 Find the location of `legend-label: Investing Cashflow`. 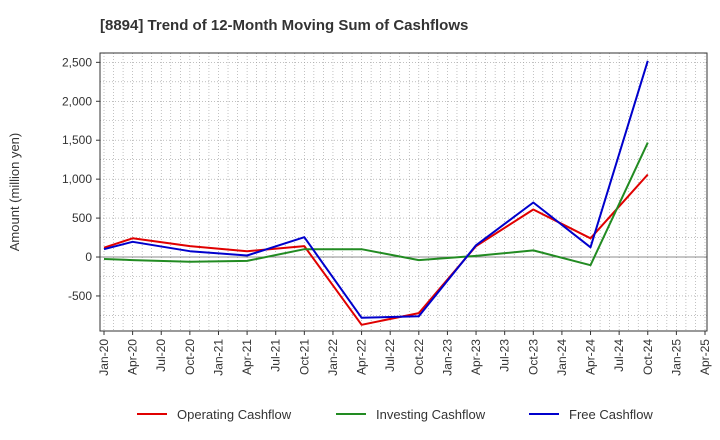

legend-label: Investing Cashflow is located at coordinates (431, 414).